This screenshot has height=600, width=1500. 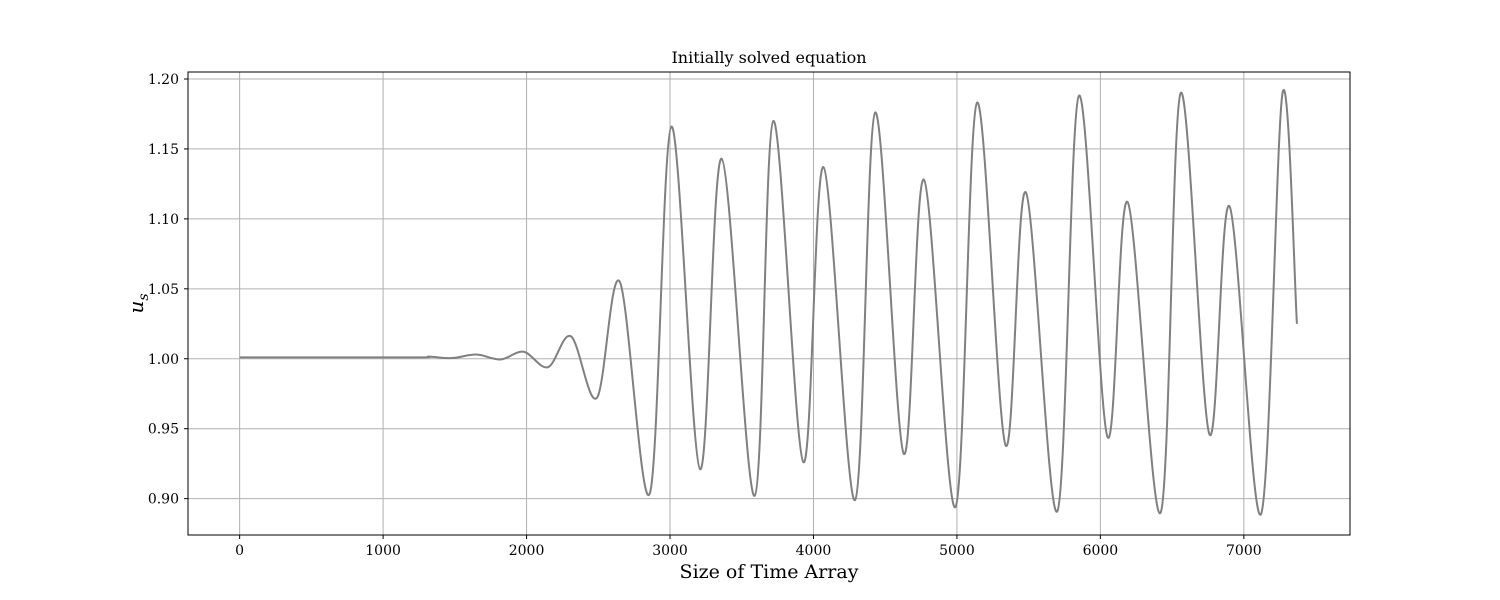 What do you see at coordinates (163, 430) in the screenshot?
I see `y-tick-label: 0.95` at bounding box center [163, 430].